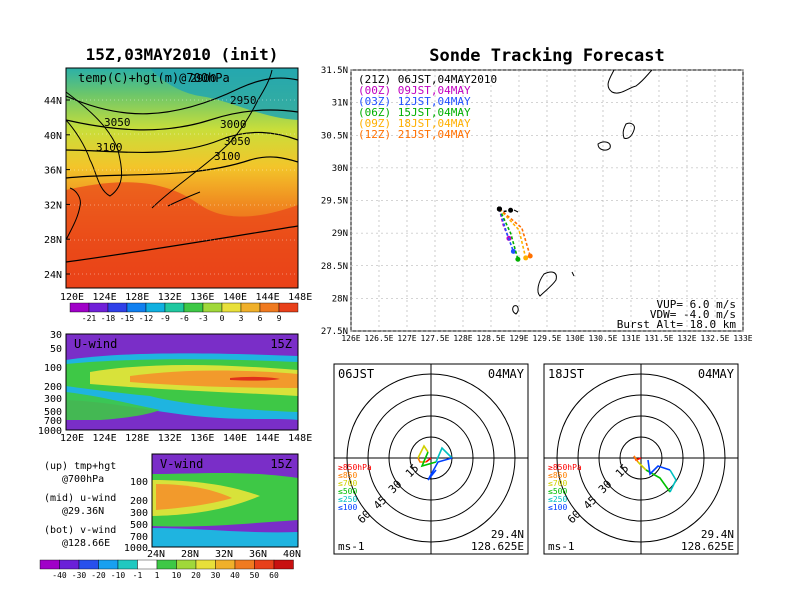 This screenshot has width=792, height=612. What do you see at coordinates (127, 318) in the screenshot?
I see `colorbar-tick-label: -15` at bounding box center [127, 318].